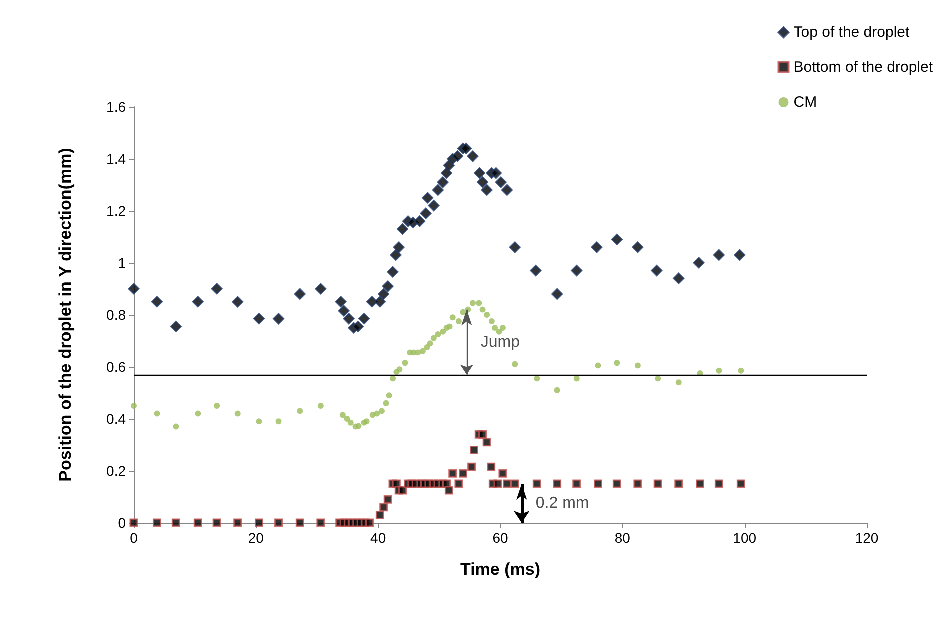  What do you see at coordinates (852, 32) in the screenshot?
I see `legend-label: Top of the droplet` at bounding box center [852, 32].